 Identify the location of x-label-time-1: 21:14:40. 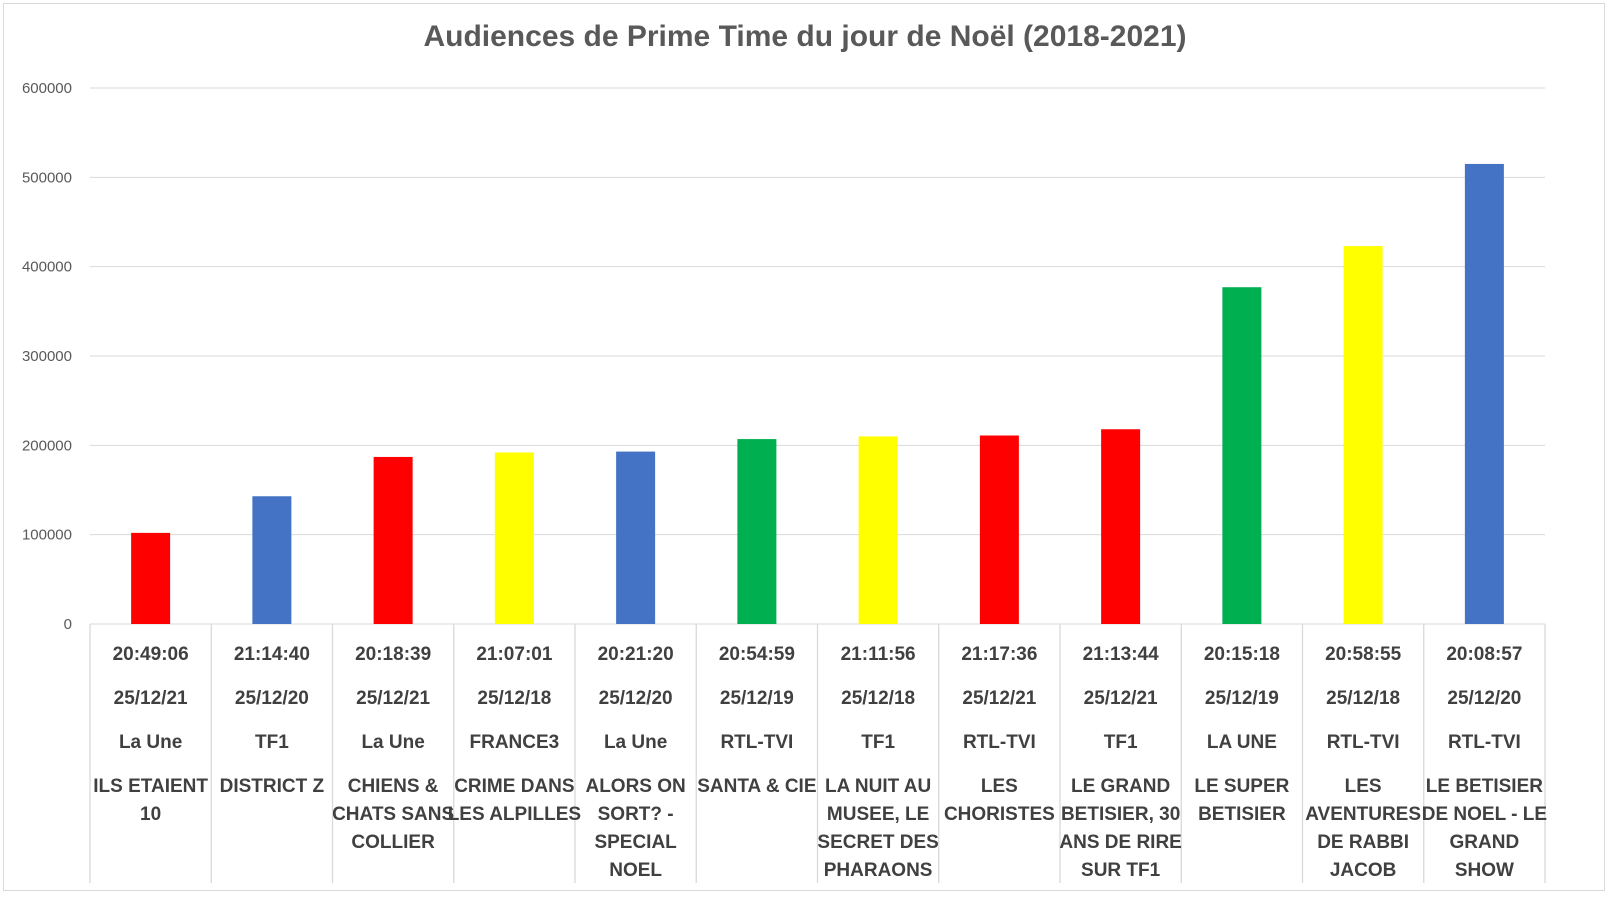
(272, 654).